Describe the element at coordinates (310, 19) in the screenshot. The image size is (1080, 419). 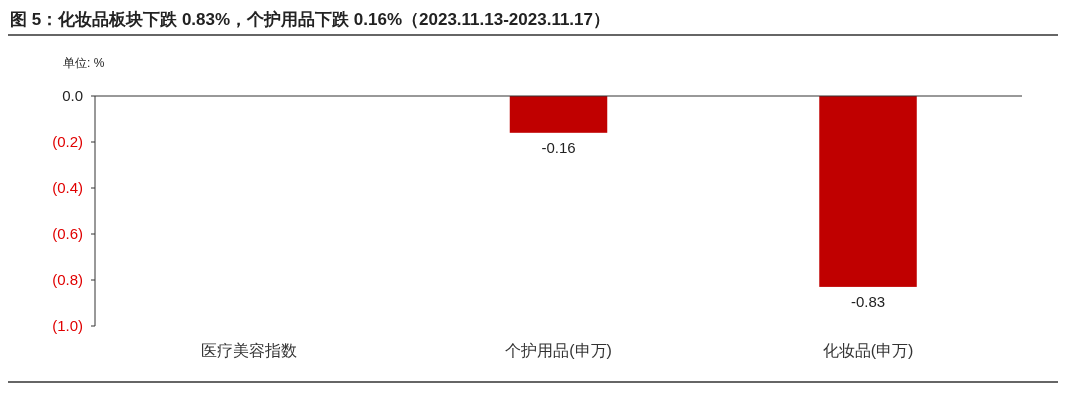
I see `chart-title: 图 5：化妆品板块下跌 0.83%，个护用品下跌 0.16%（2023.11.13-2023.11.17）` at that location.